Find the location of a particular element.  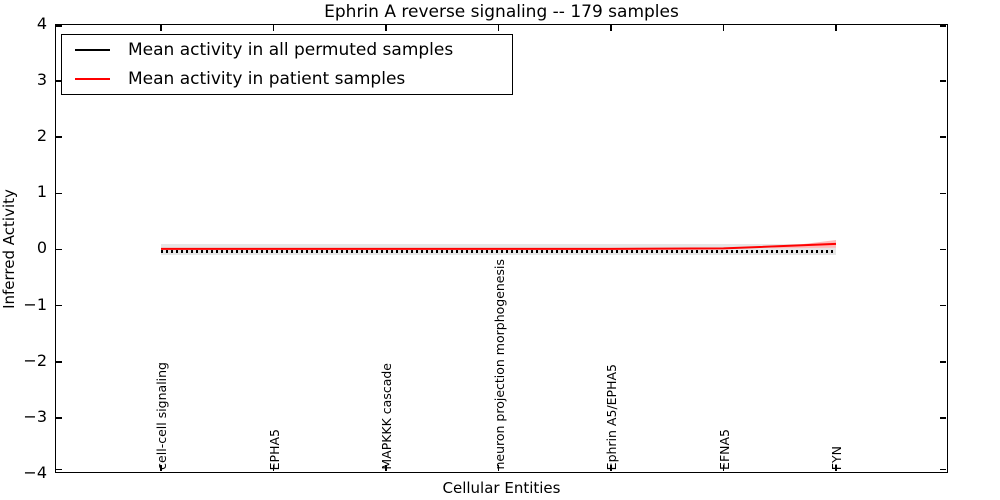

legend-item-patient: Mean activity in patient samples is located at coordinates (287, 79).